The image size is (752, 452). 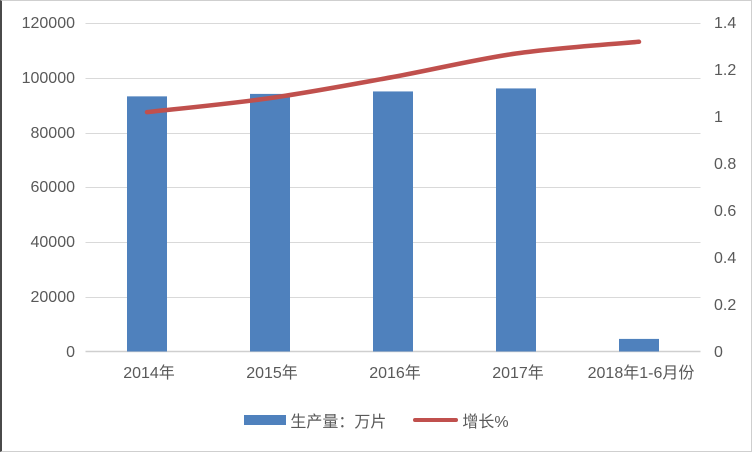 What do you see at coordinates (725, 305) in the screenshot?
I see `right-axis-tick: 0.2` at bounding box center [725, 305].